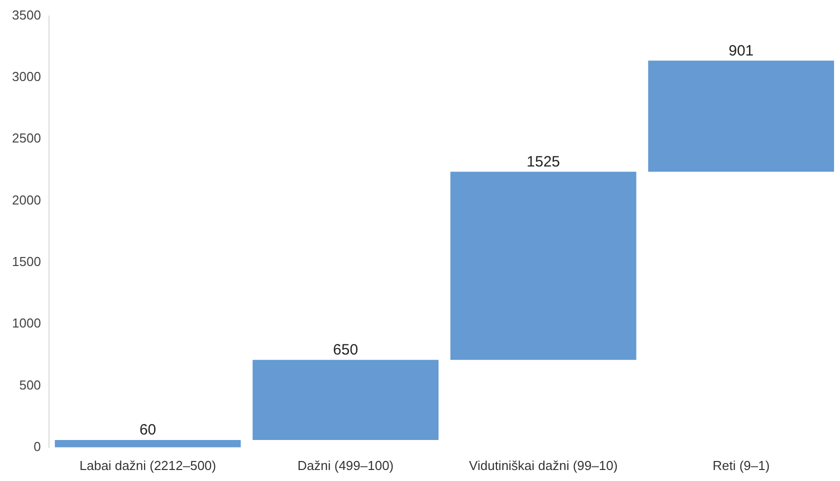 Image resolution: width=840 pixels, height=481 pixels. I want to click on x-tick-label: Dažni (499–100), so click(346, 465).